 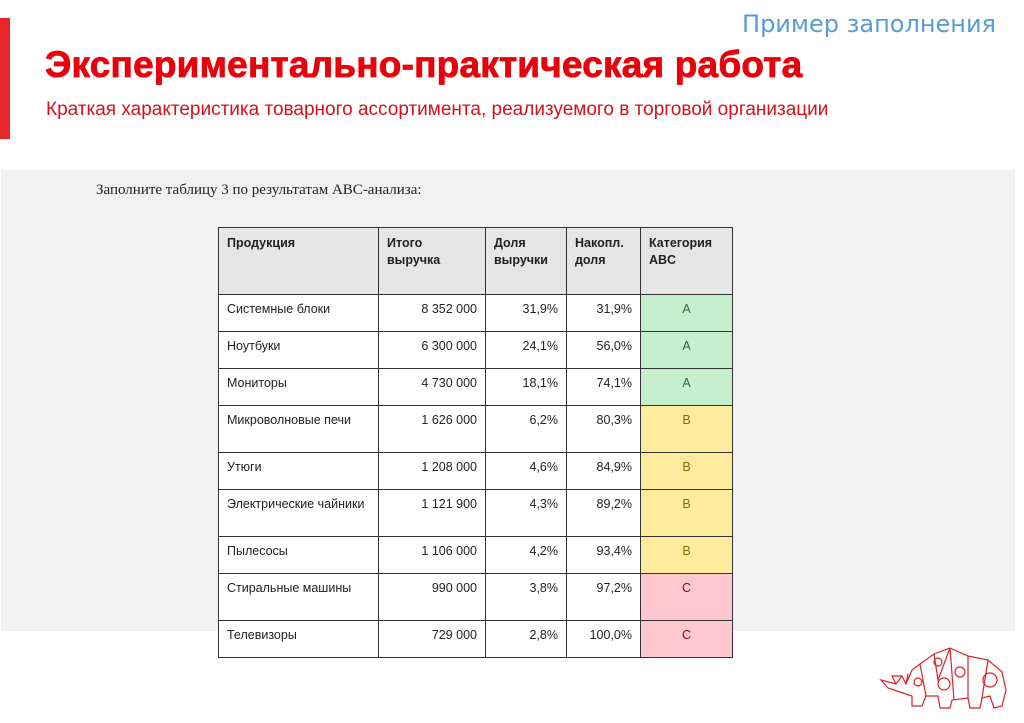 I want to click on cell-share: 4,3%, so click(x=526, y=513).